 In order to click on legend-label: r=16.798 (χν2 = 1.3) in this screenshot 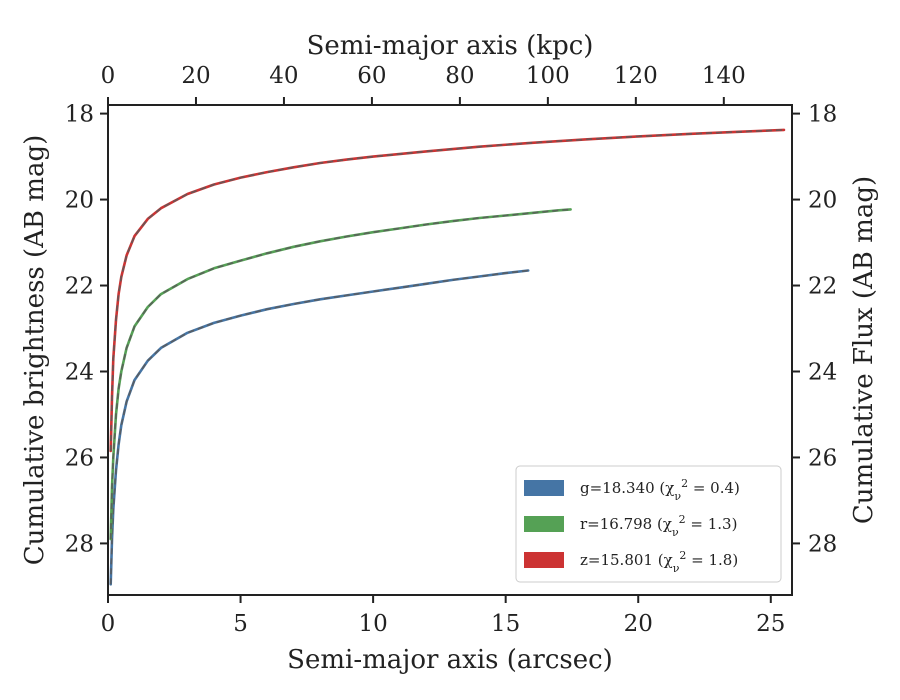, I will do `click(658, 526)`.